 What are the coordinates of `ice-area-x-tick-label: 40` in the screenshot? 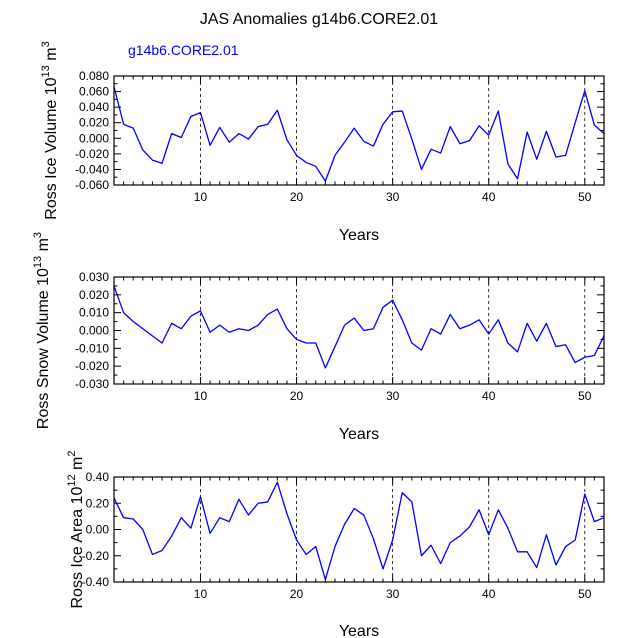 It's located at (489, 594).